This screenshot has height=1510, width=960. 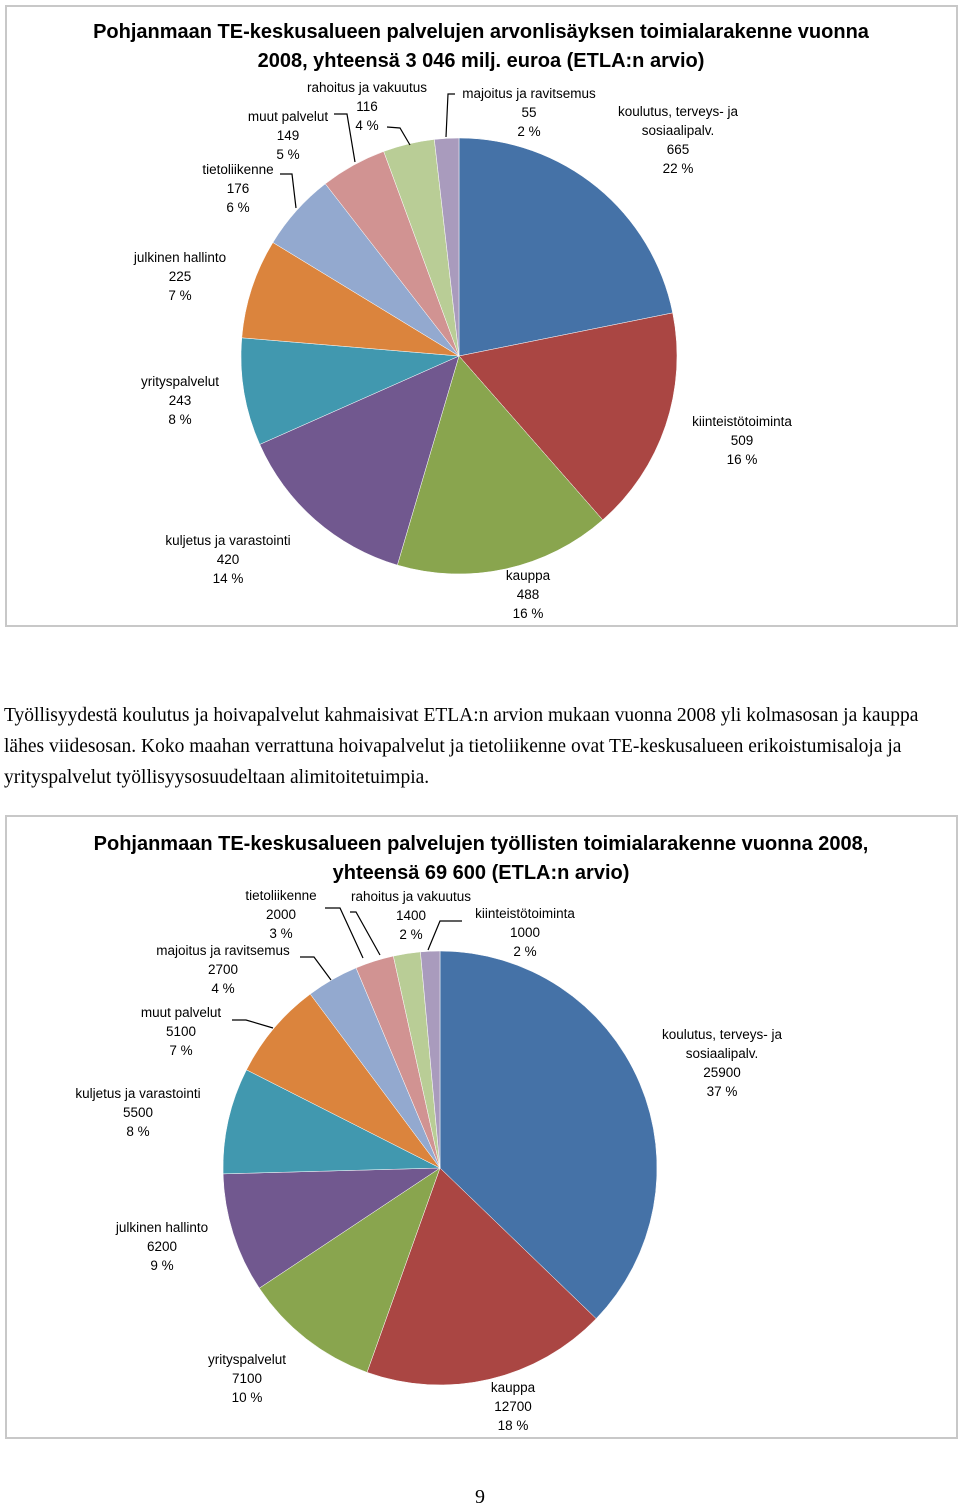 I want to click on data-label: rahoitus ja vakuutus 1400 2 %, so click(x=411, y=915).